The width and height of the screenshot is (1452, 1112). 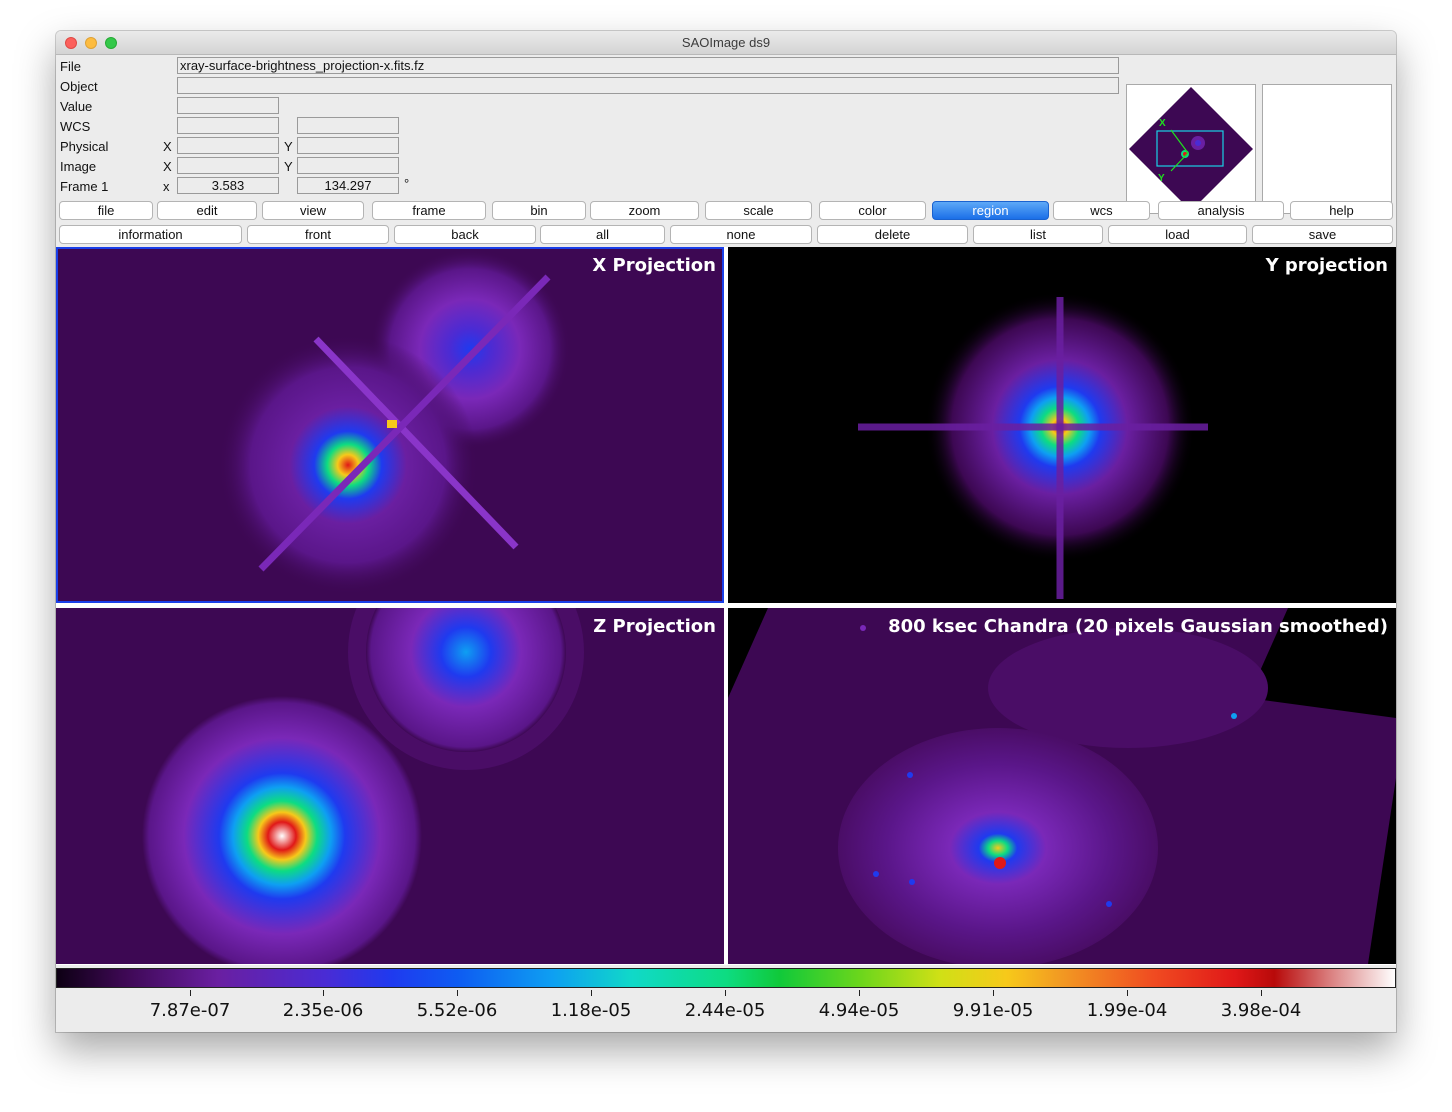 What do you see at coordinates (1326, 265) in the screenshot?
I see `y-projection-title: Y projection` at bounding box center [1326, 265].